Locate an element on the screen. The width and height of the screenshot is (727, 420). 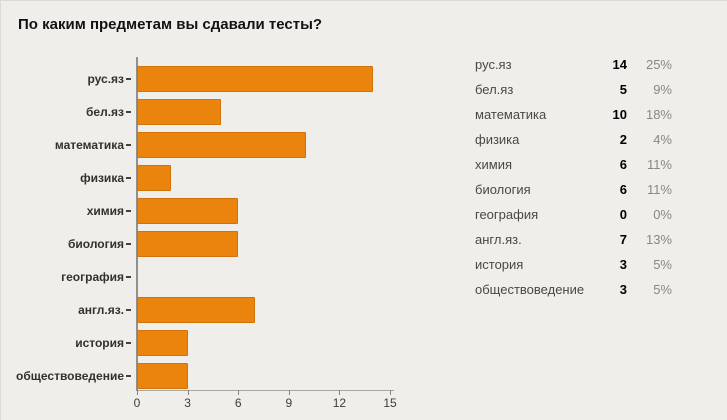
table-row-label: англ.яз. is located at coordinates (498, 239).